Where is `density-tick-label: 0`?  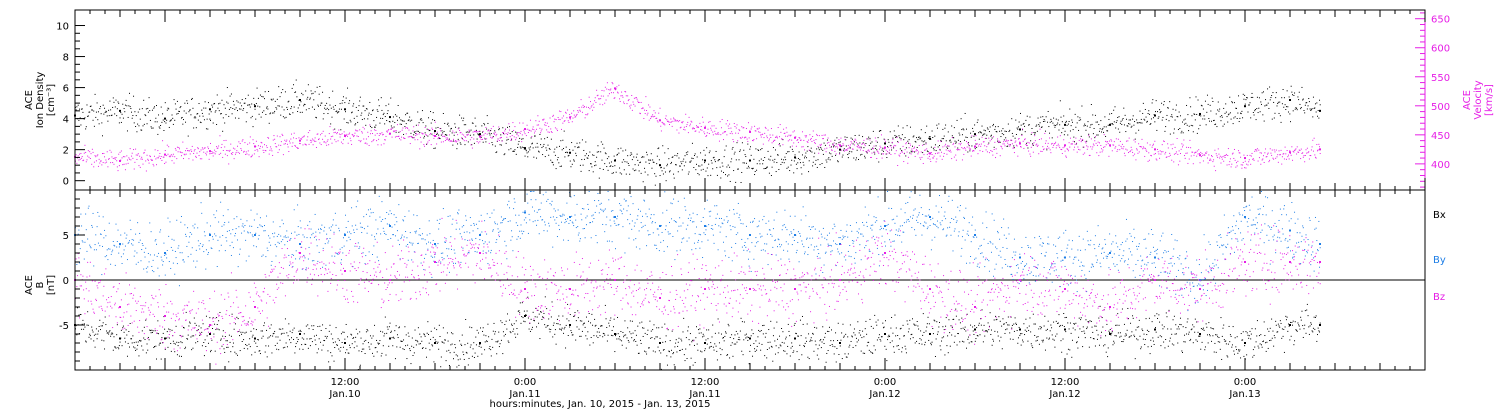 density-tick-label: 0 is located at coordinates (66, 182).